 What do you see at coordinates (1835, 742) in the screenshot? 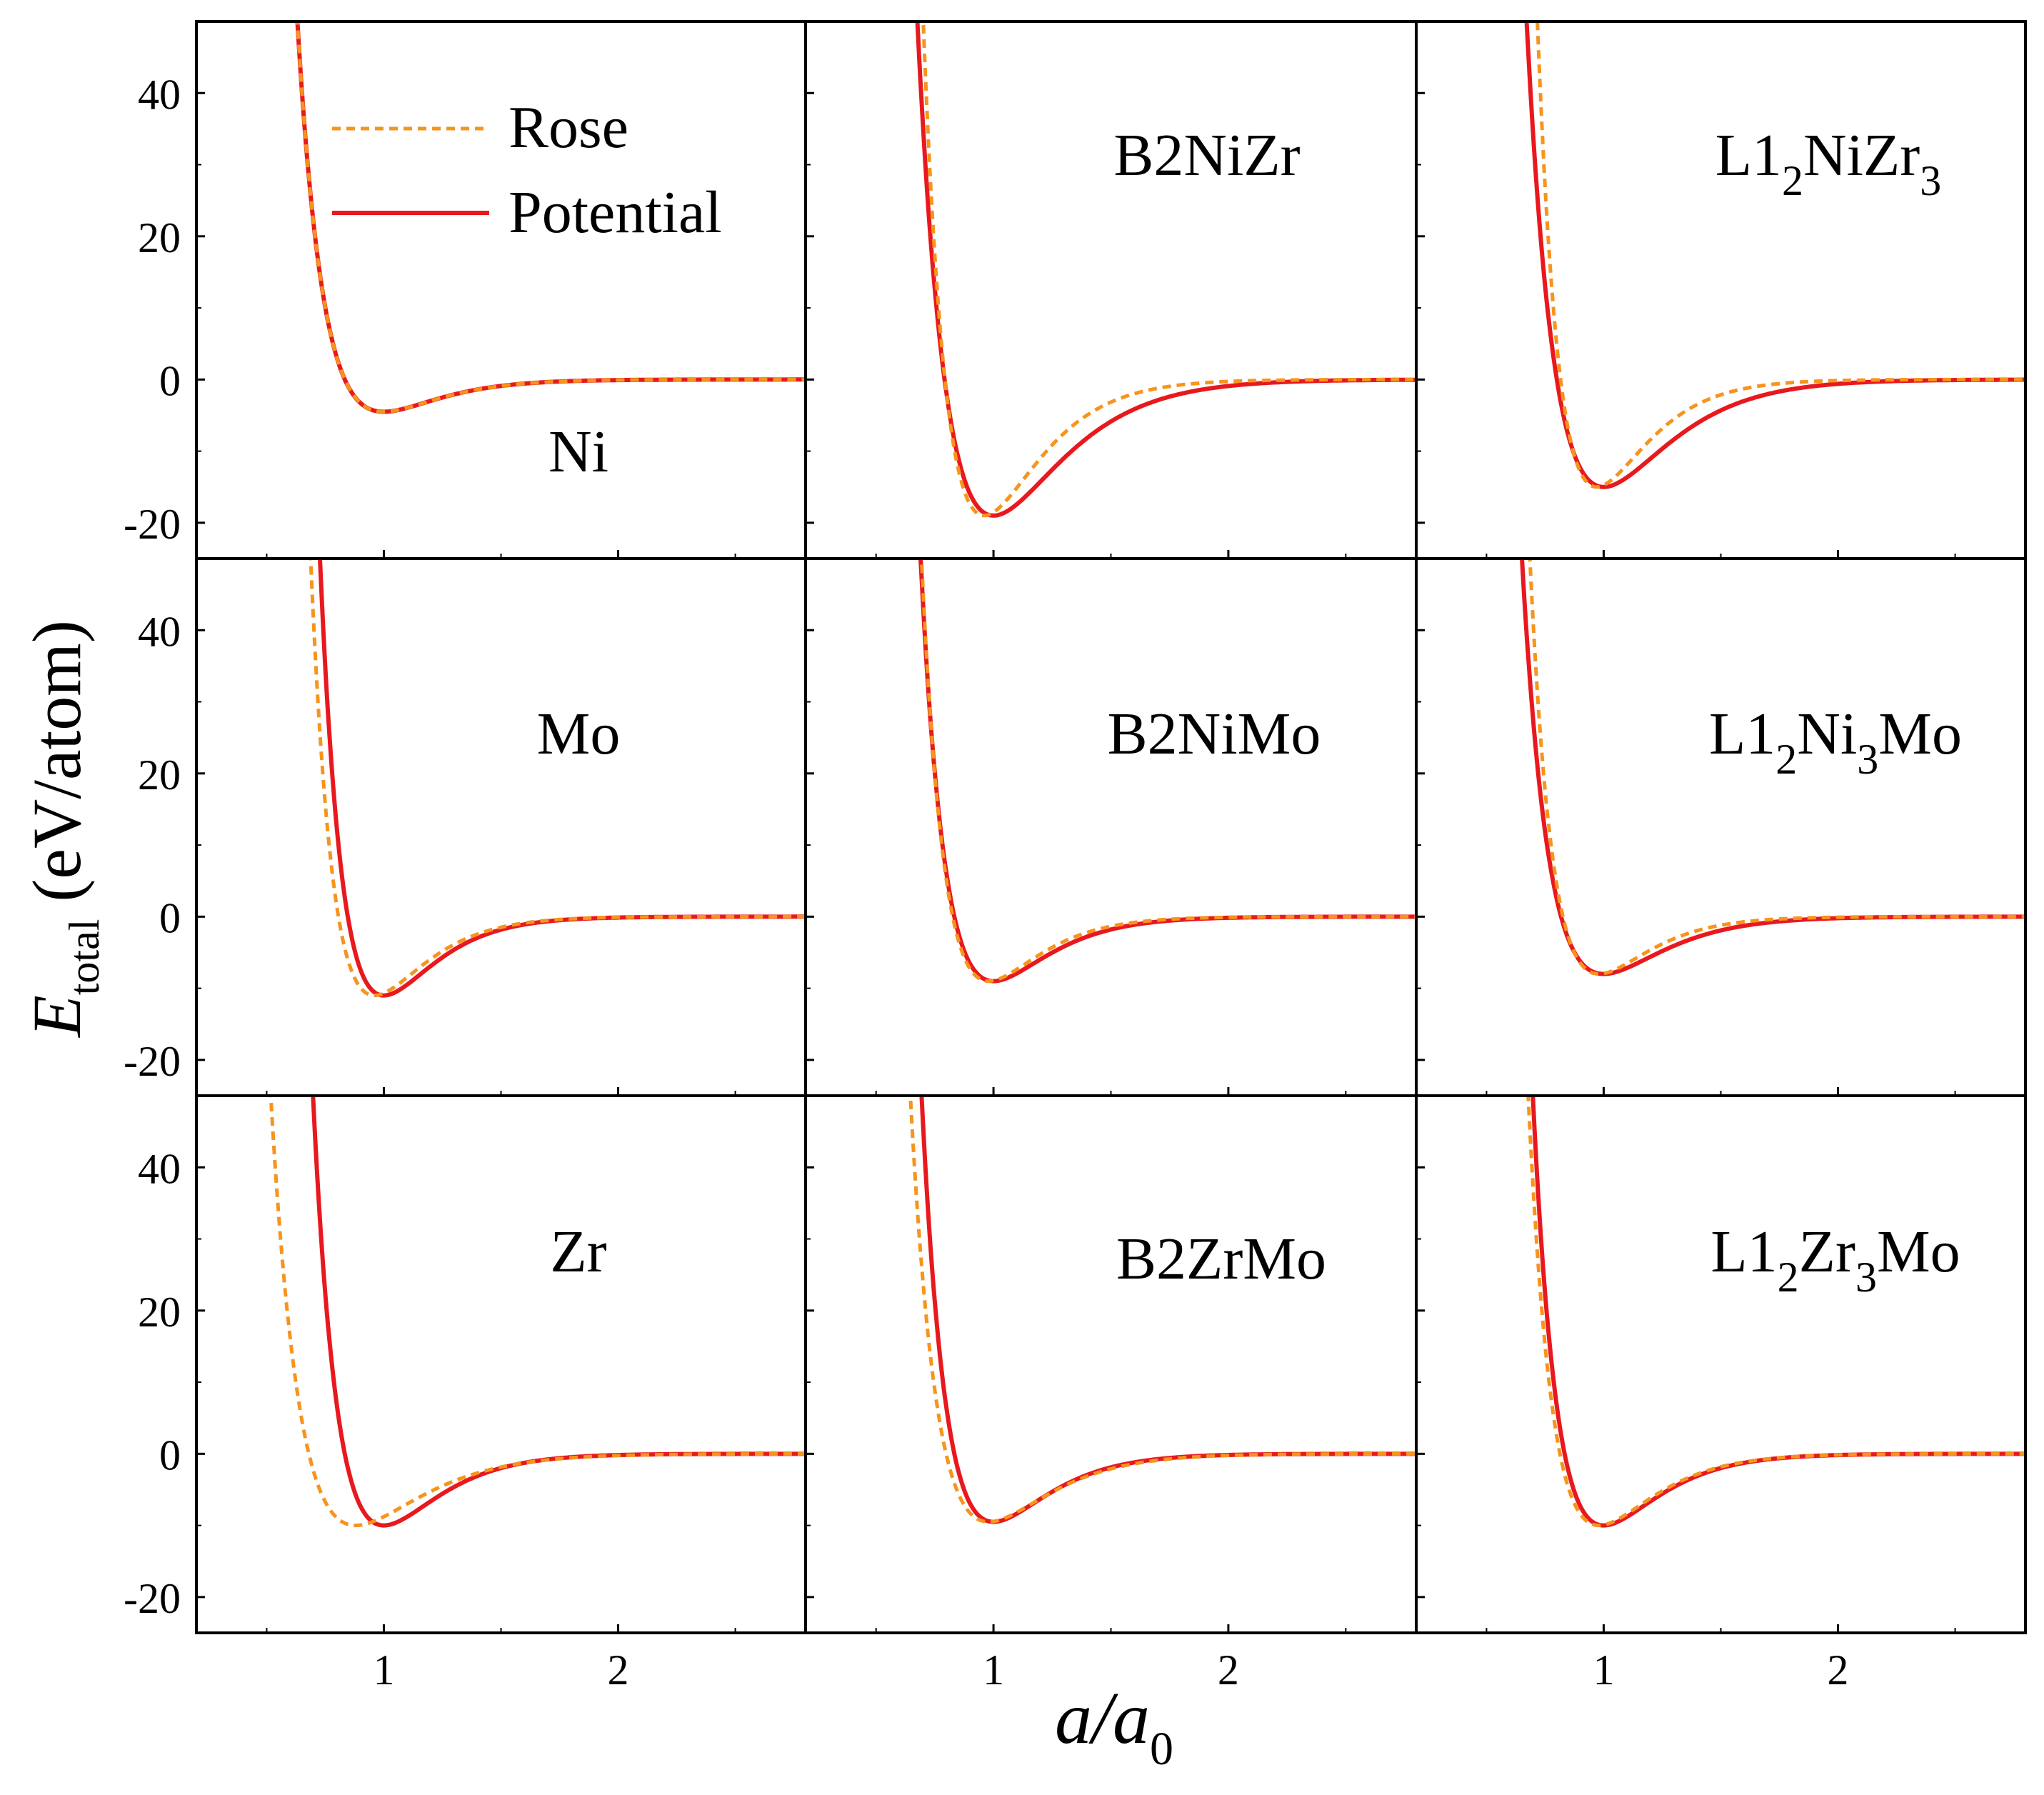
I see `panel-label: L12Ni3Mo` at bounding box center [1835, 742].